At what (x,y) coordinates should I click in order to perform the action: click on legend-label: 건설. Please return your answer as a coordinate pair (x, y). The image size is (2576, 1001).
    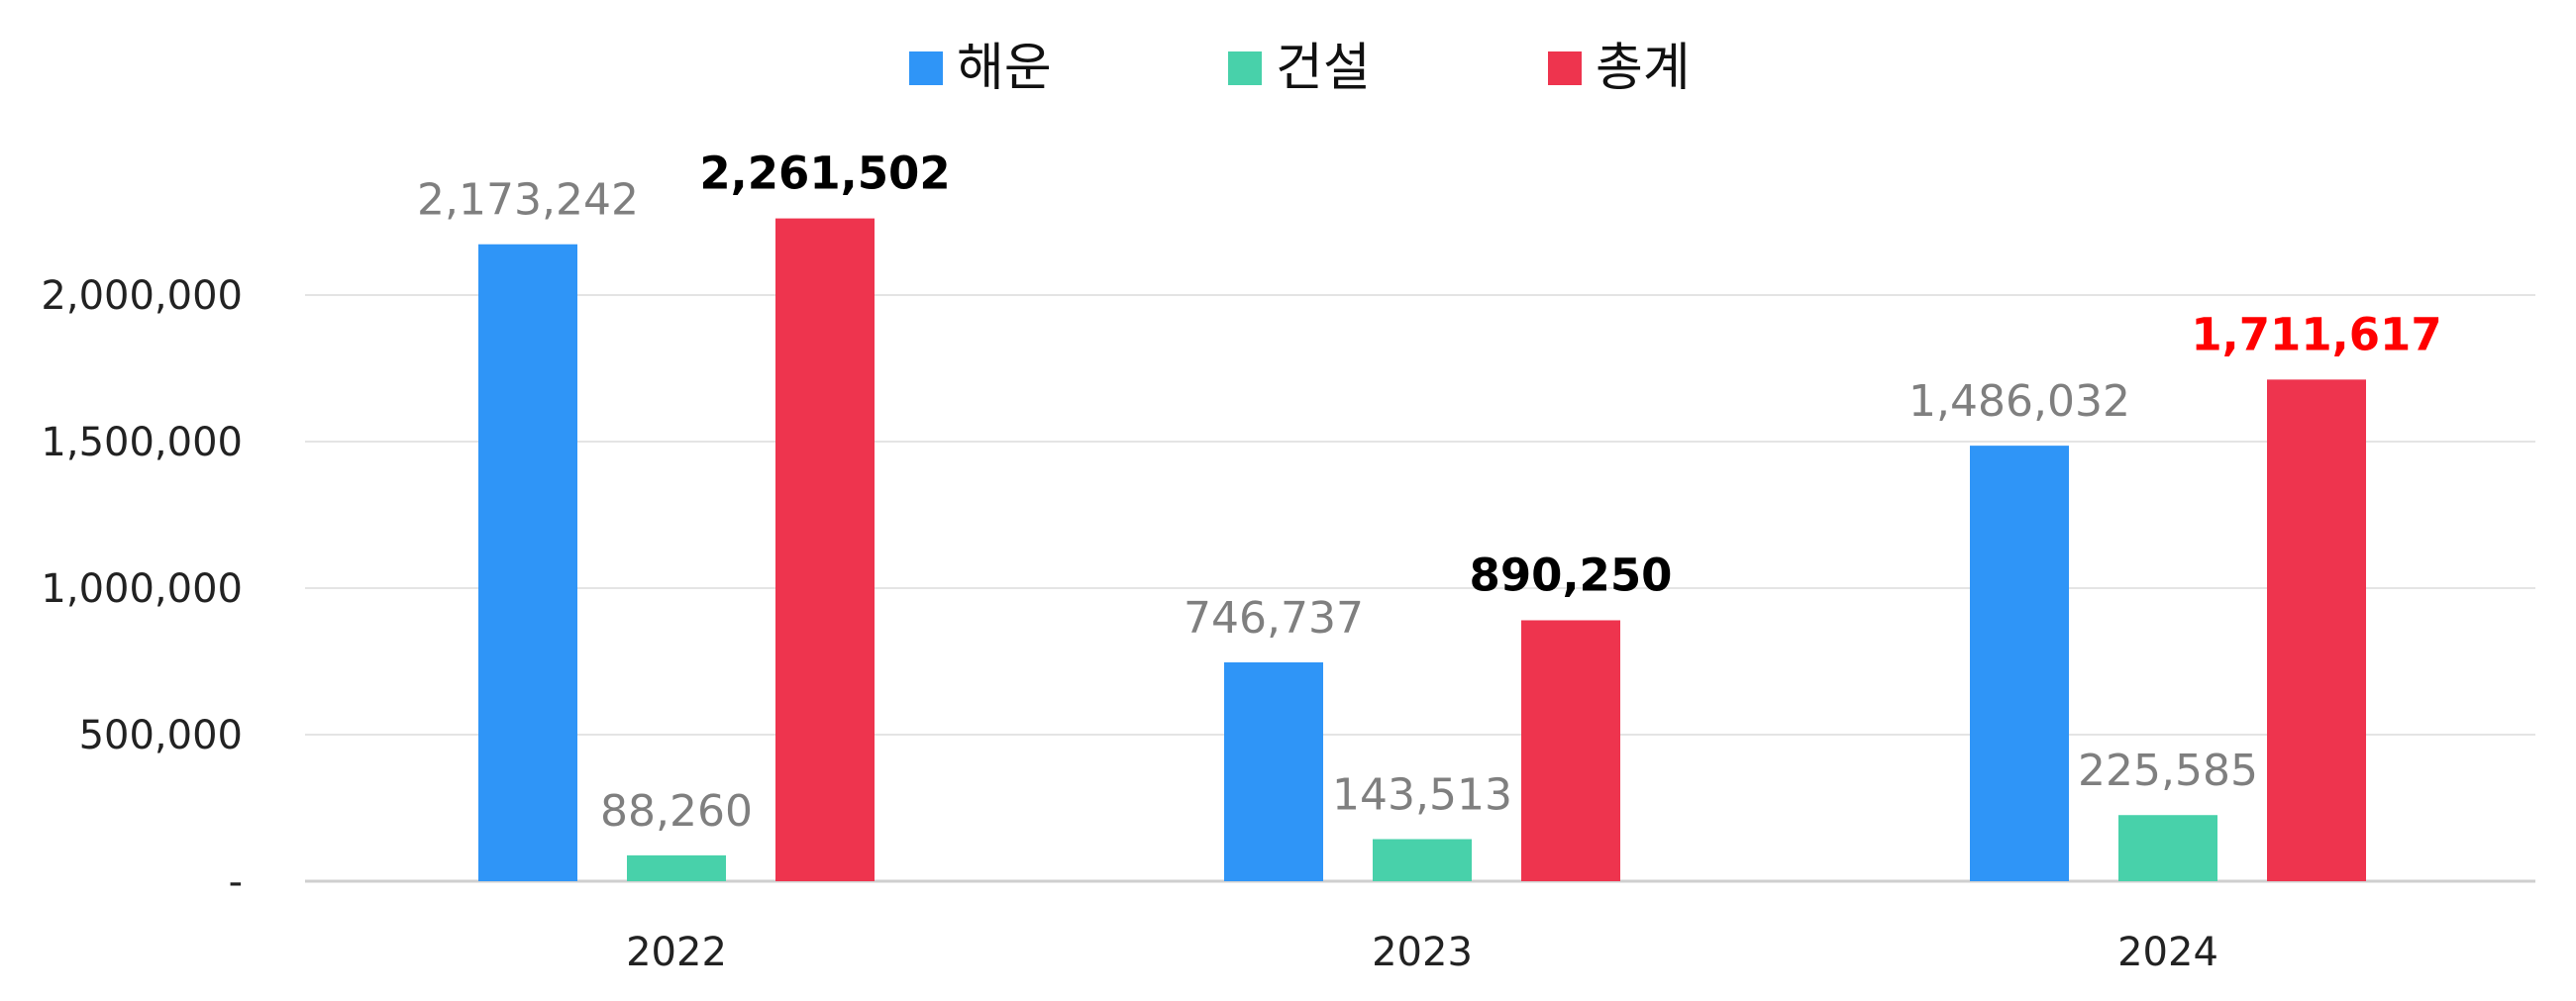
    Looking at the image, I should click on (1323, 69).